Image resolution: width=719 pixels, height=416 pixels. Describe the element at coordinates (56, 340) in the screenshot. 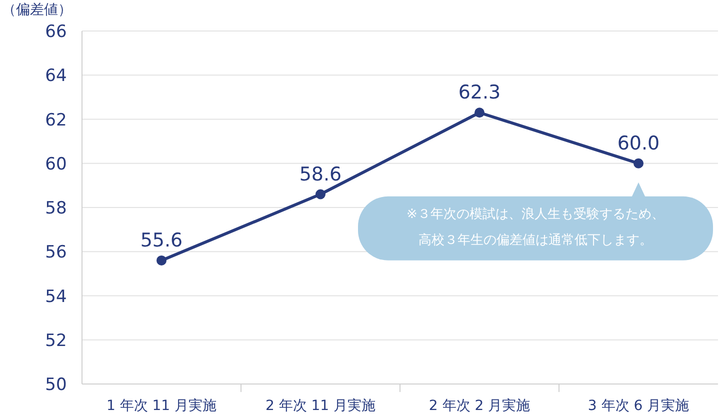

I see `y-tick-label: 52` at that location.